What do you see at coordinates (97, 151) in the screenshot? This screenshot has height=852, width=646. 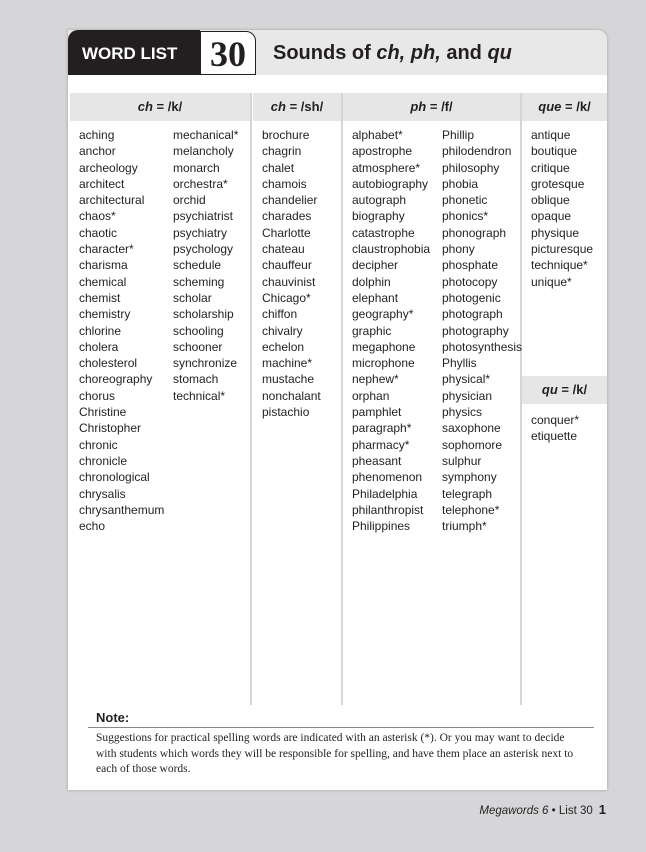 I see `word-item: anchor` at bounding box center [97, 151].